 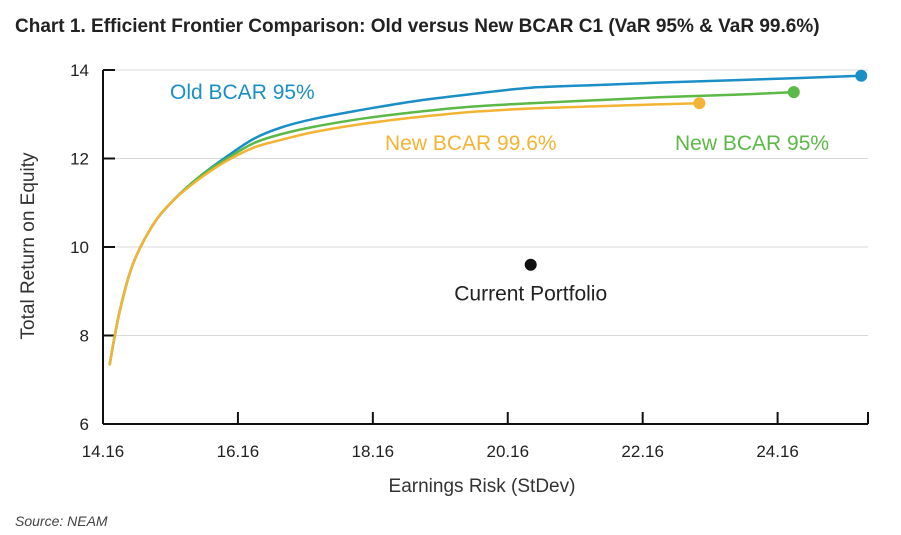 I want to click on series-label-new-bcar-95: New BCAR 95%, so click(x=752, y=143).